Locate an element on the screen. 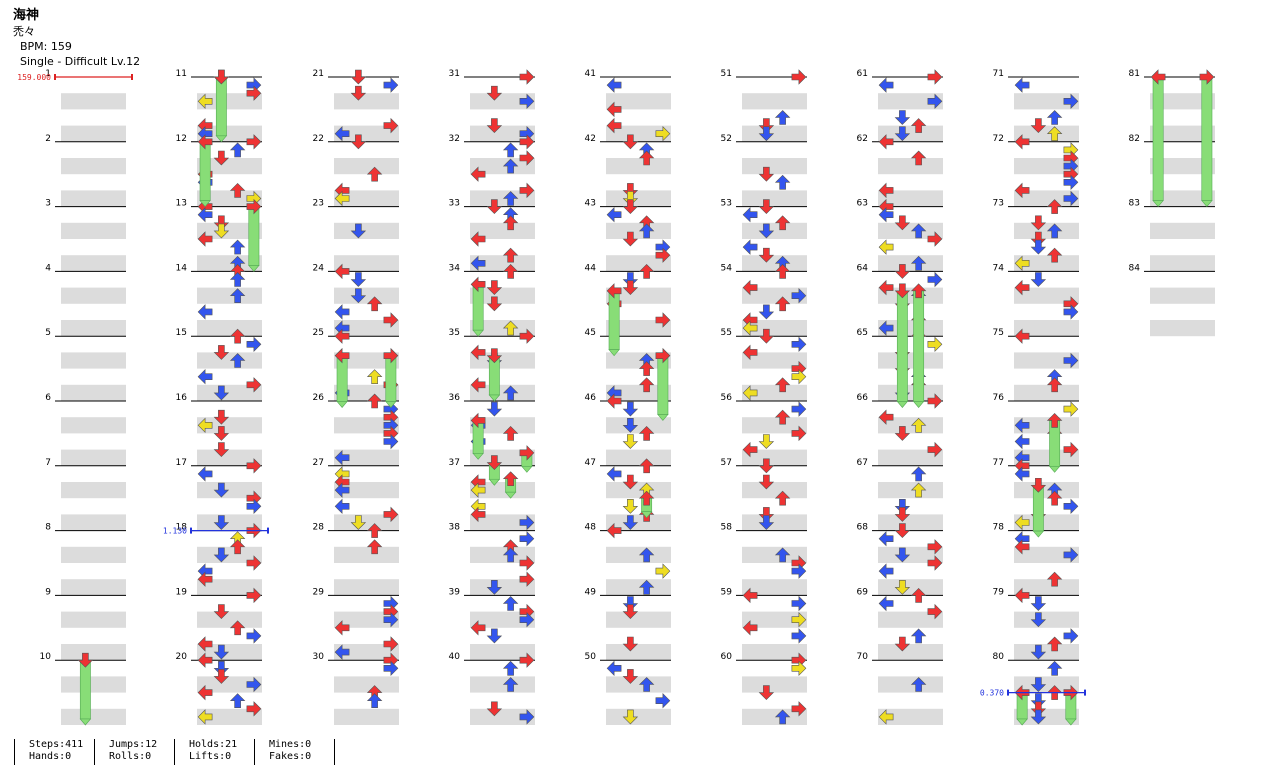 Image resolution: width=1280 pixels, height=777 pixels. measure-number: 55 is located at coordinates (726, 333).